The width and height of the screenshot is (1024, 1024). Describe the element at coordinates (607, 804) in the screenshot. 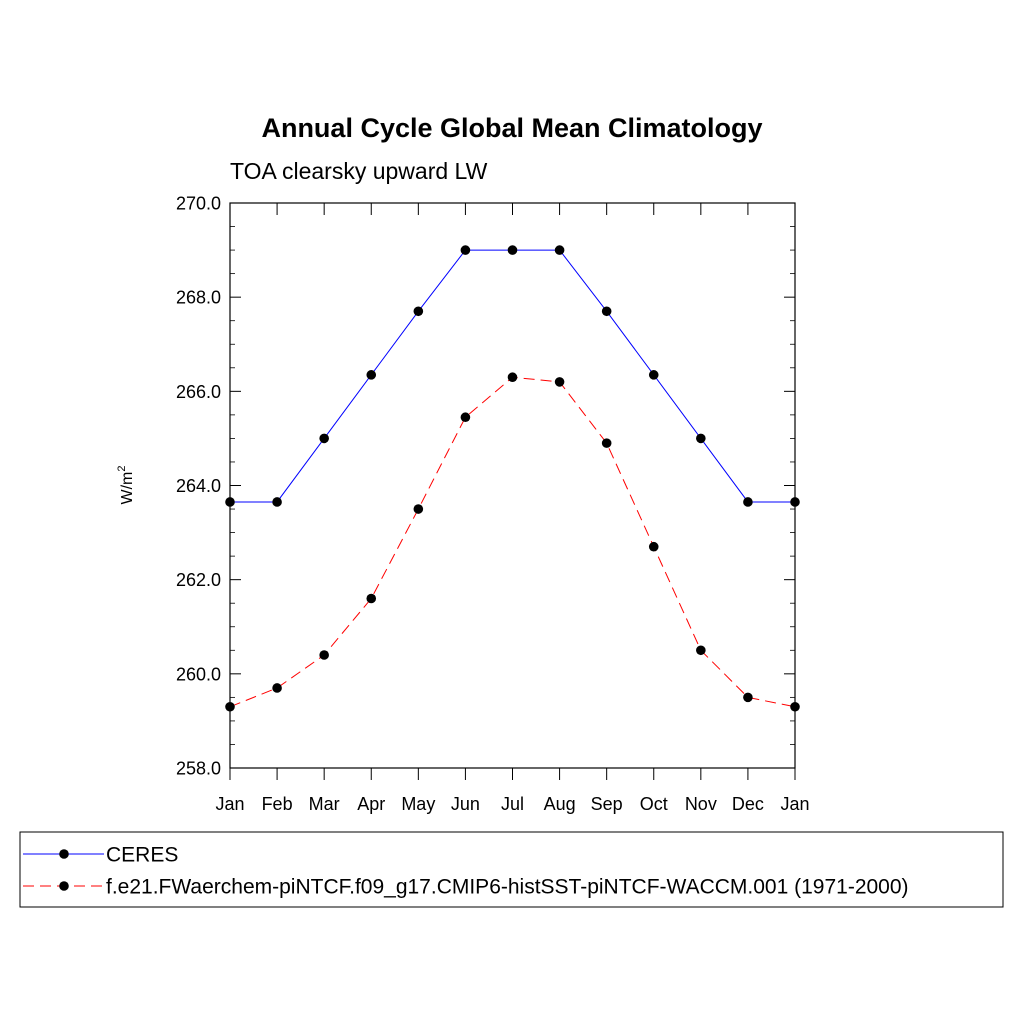

I see `x-tick-label: Sep` at that location.